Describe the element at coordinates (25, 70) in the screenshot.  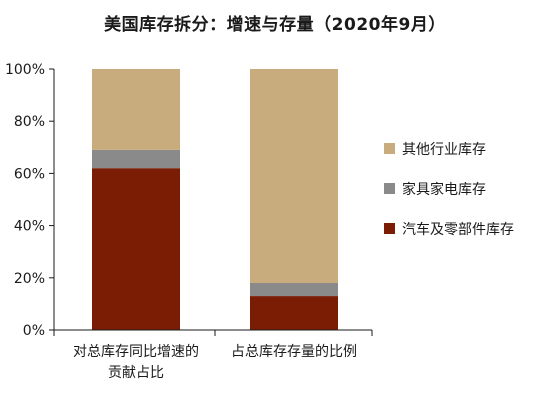
I see `y-tick-label: 100%` at that location.